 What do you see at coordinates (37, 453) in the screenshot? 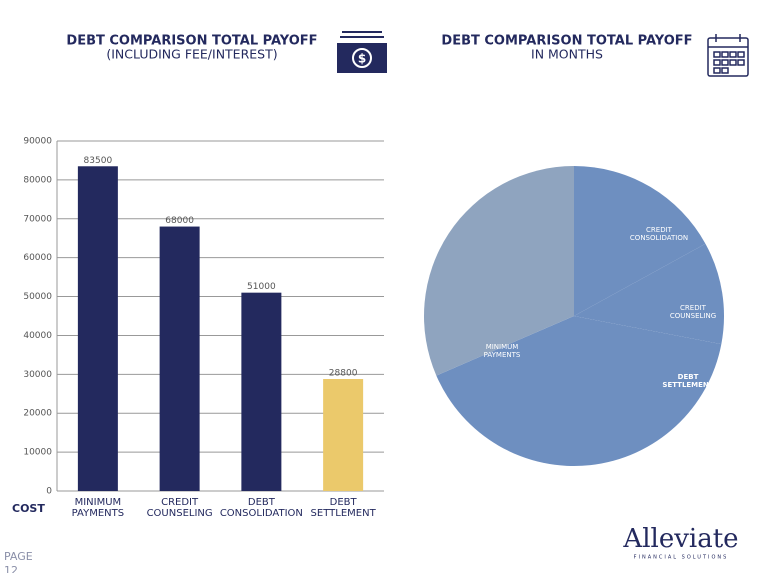
I see `y-tick-label: 10000` at bounding box center [37, 453].